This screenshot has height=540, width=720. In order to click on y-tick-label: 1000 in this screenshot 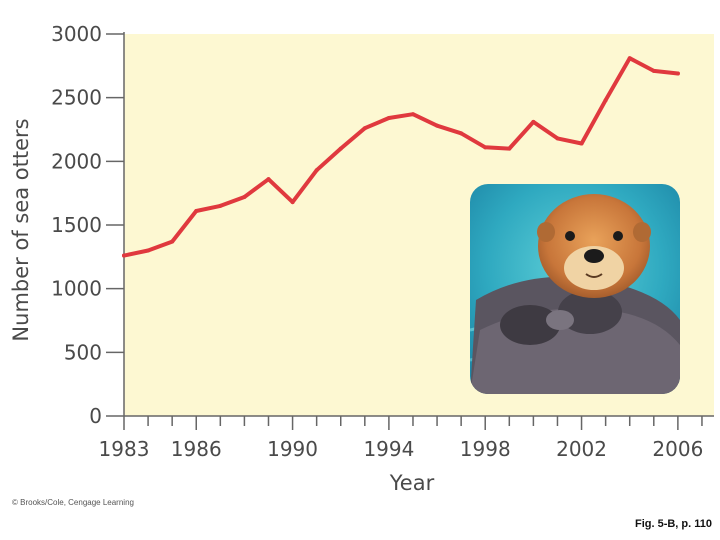, I will do `click(76, 289)`.